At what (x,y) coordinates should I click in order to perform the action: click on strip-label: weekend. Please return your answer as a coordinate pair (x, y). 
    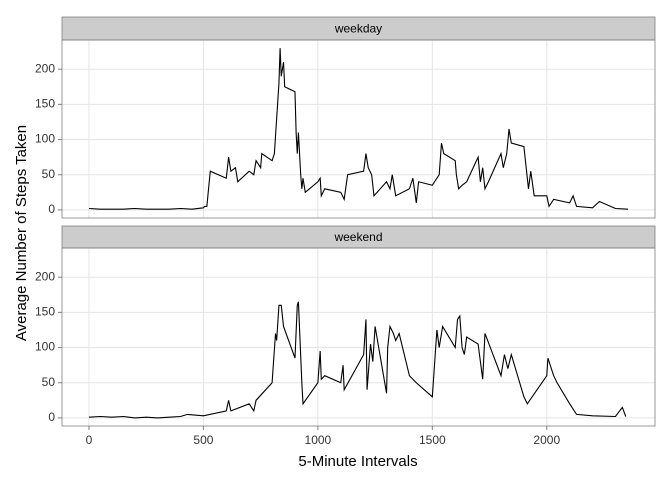
    Looking at the image, I should click on (357, 237).